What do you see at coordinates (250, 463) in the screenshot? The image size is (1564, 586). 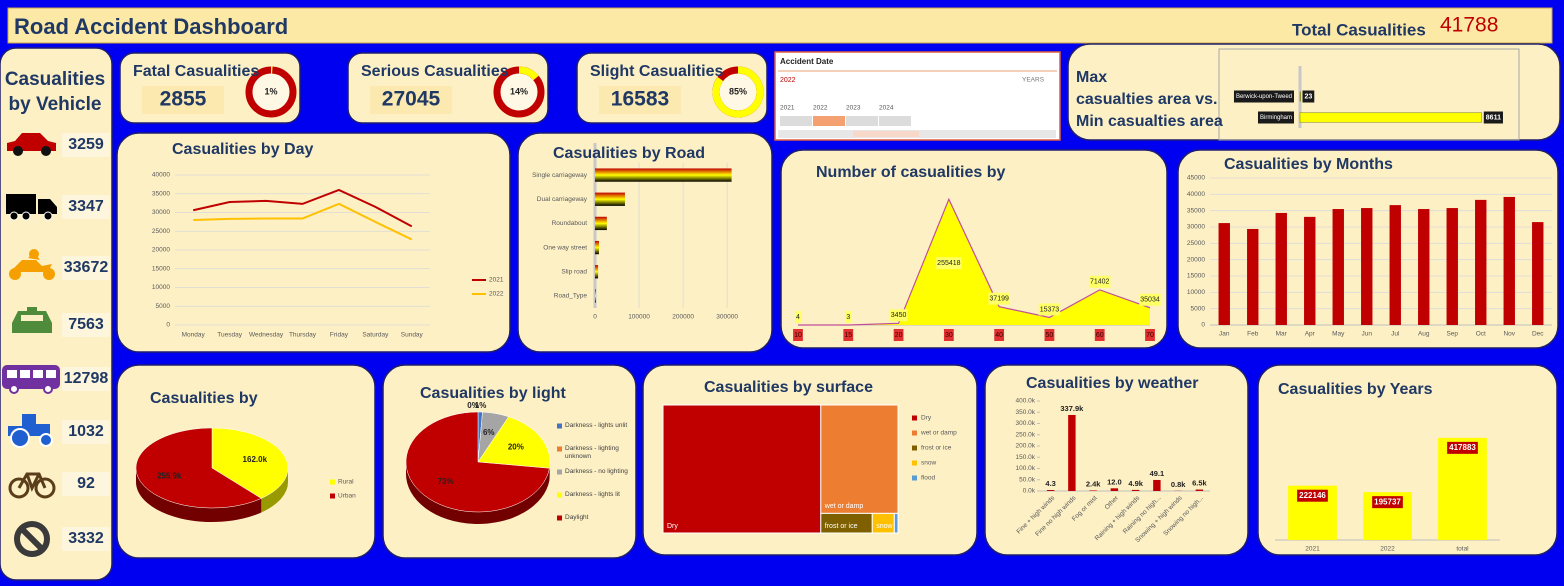 I see `pie-slice` at bounding box center [250, 463].